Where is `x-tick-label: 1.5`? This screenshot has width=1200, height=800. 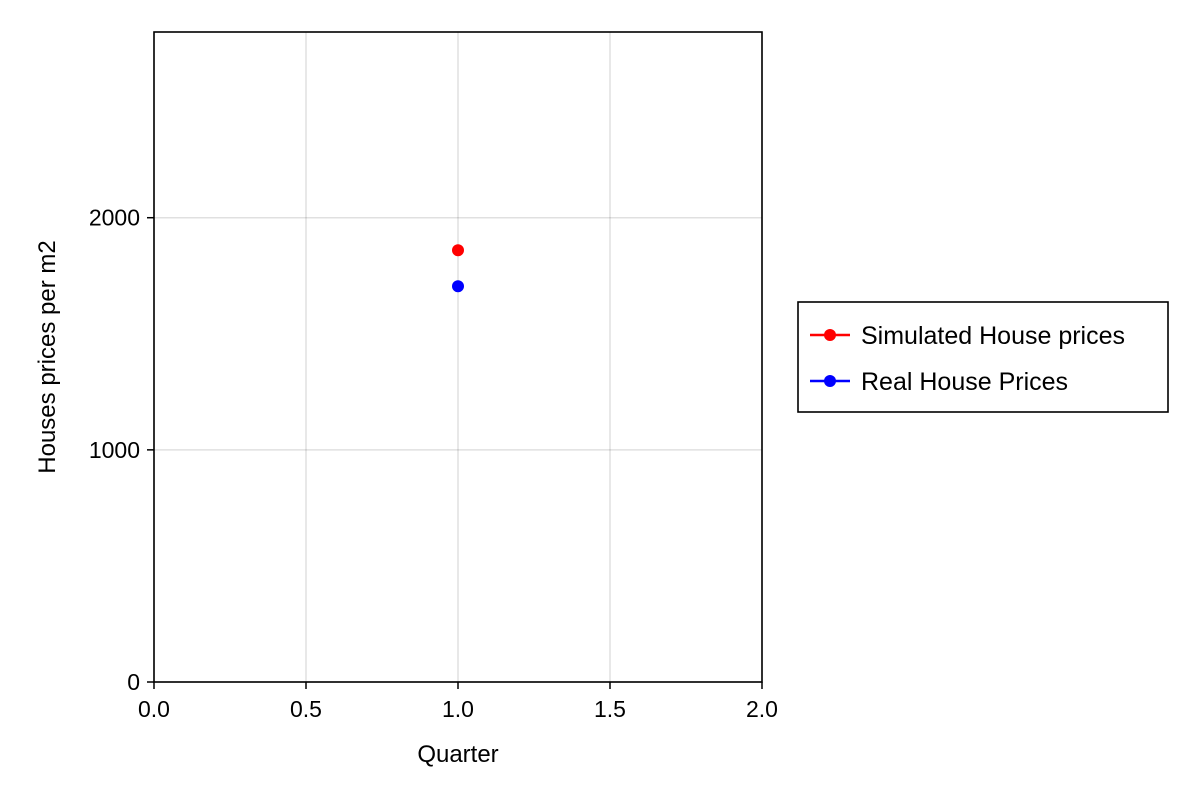 x-tick-label: 1.5 is located at coordinates (610, 709).